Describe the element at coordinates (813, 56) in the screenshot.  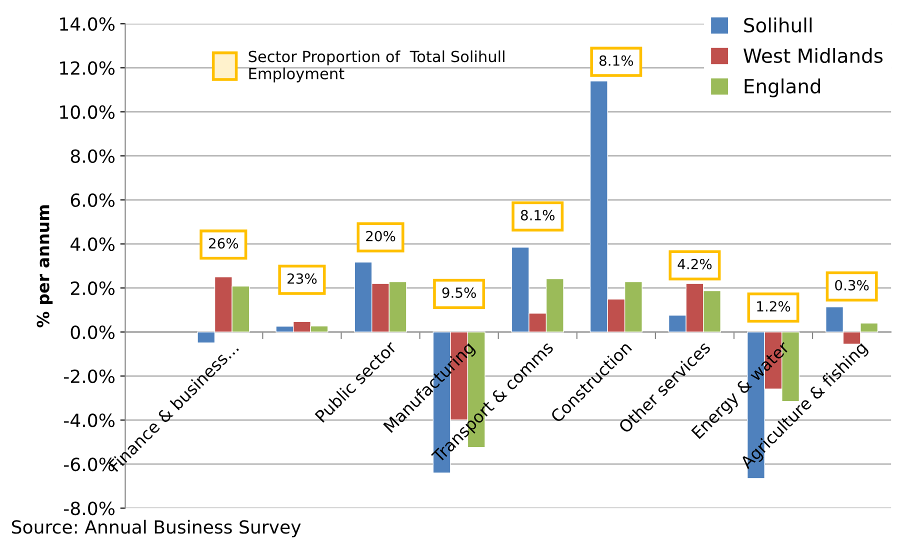
I see `legend-label: West Midlands` at that location.